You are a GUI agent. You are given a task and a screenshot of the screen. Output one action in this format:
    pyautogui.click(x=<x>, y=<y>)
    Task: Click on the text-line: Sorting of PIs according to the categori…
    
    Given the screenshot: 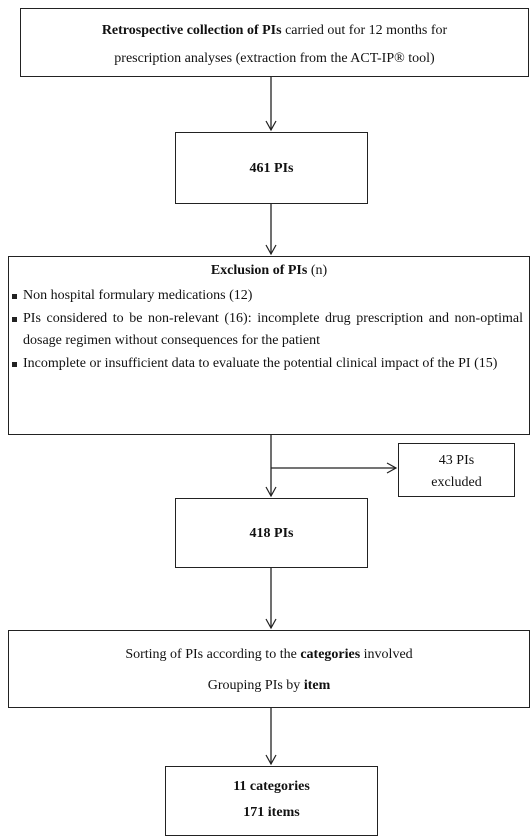 What is the action you would take?
    pyautogui.click(x=269, y=655)
    